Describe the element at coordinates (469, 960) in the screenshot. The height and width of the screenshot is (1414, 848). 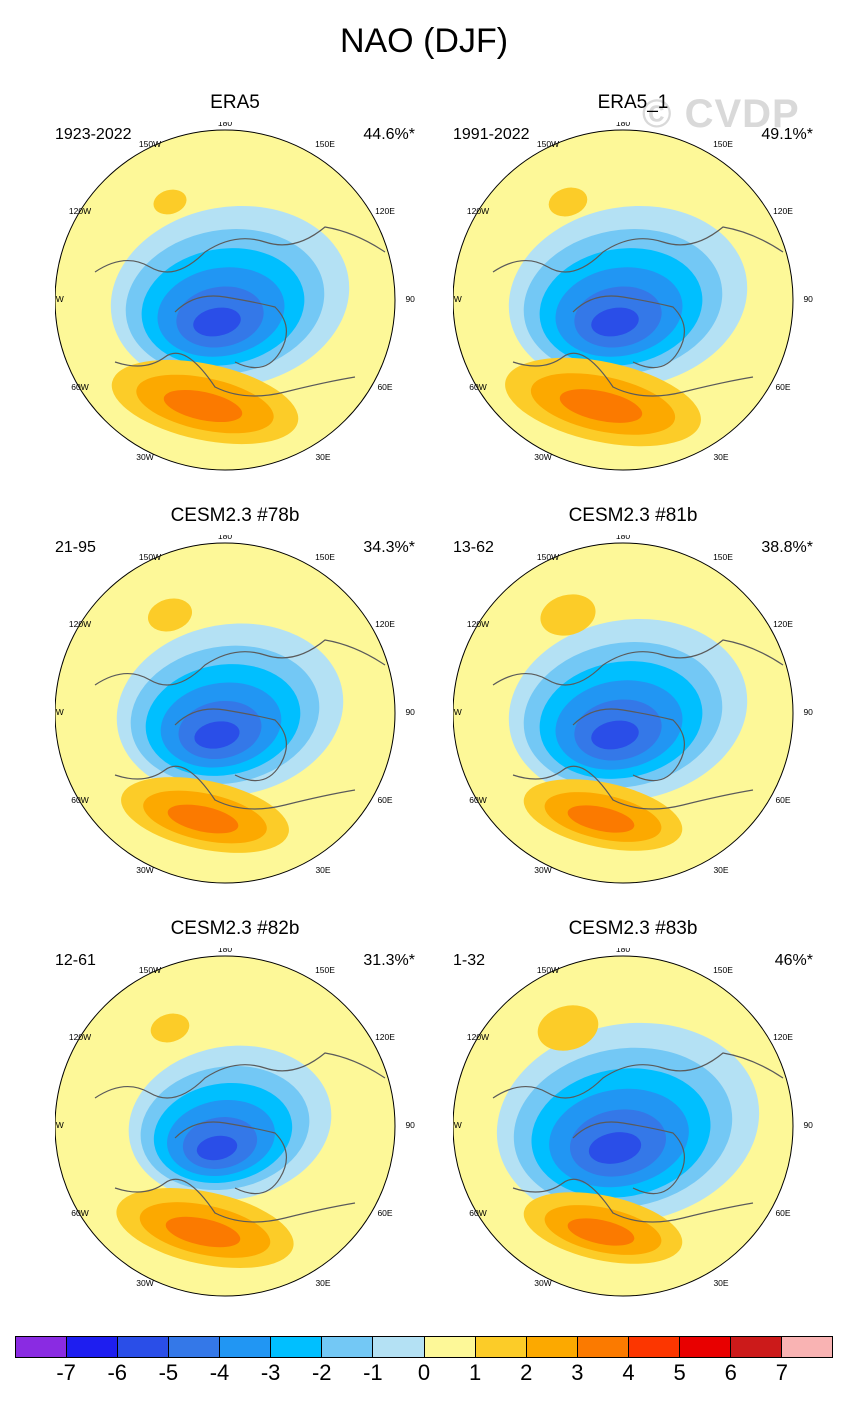
I see `panel-years: 1-32` at that location.